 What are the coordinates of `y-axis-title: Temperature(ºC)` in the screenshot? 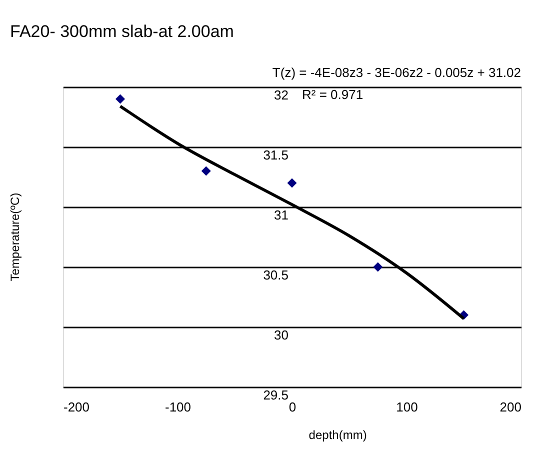 It's located at (15, 237).